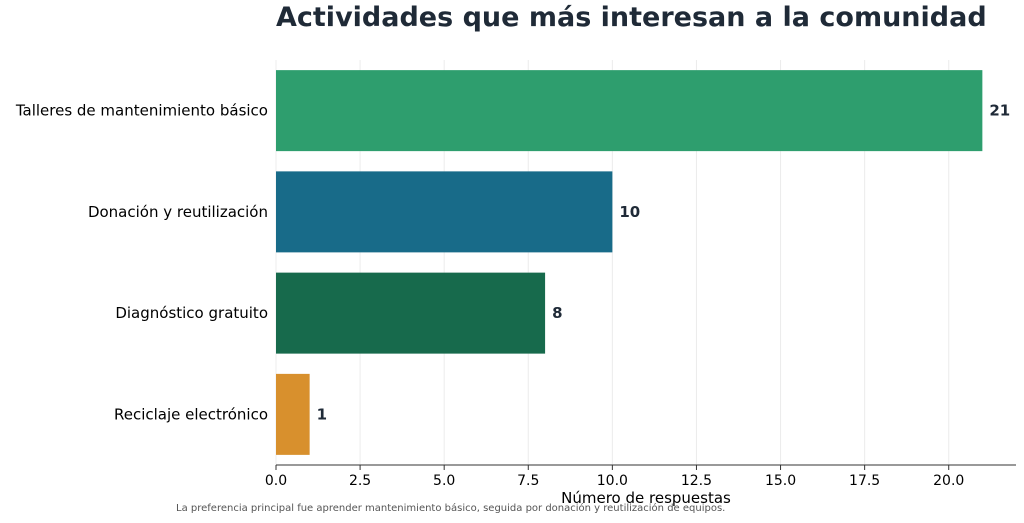  Describe the element at coordinates (948, 481) in the screenshot. I see `x-tick-label: 20.0` at that location.